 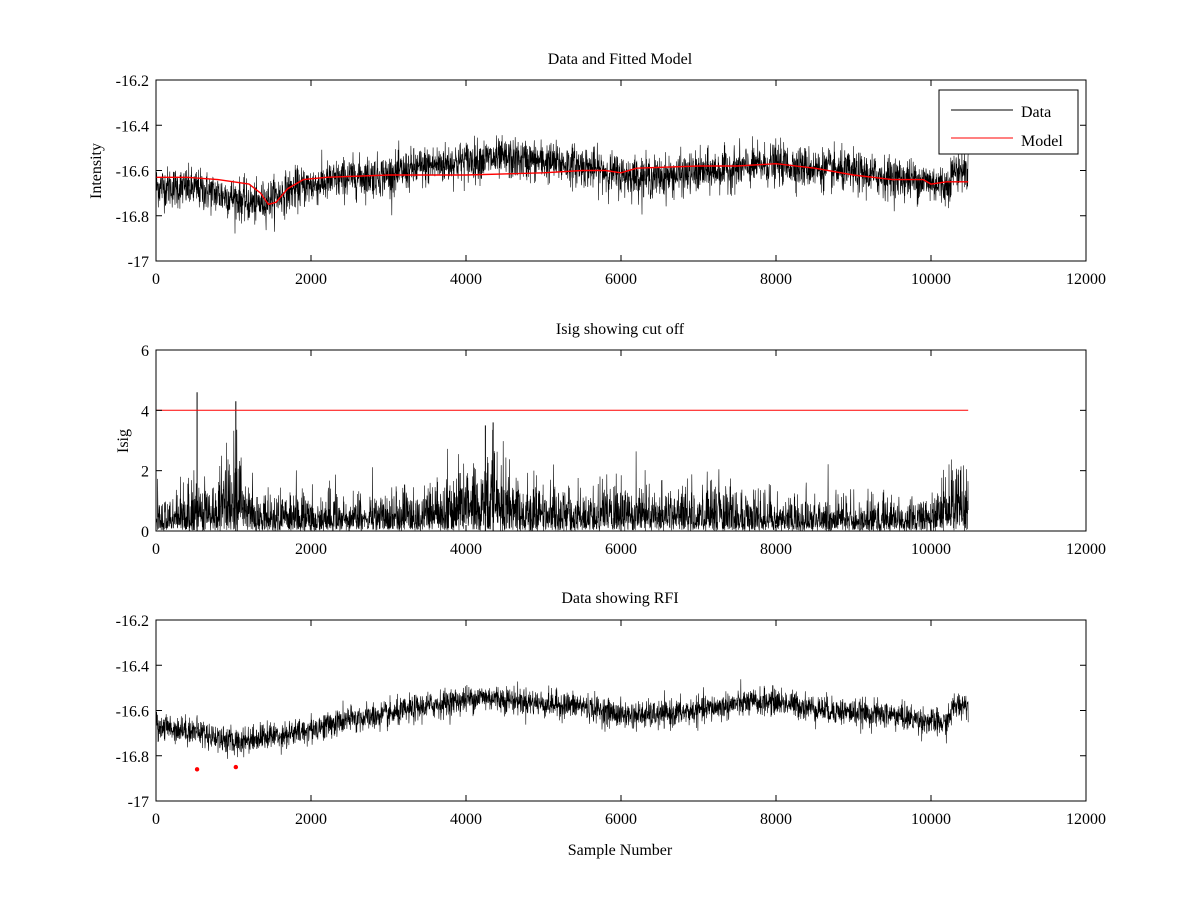 What do you see at coordinates (620, 850) in the screenshot?
I see `x-axis-label: Sample Number` at bounding box center [620, 850].